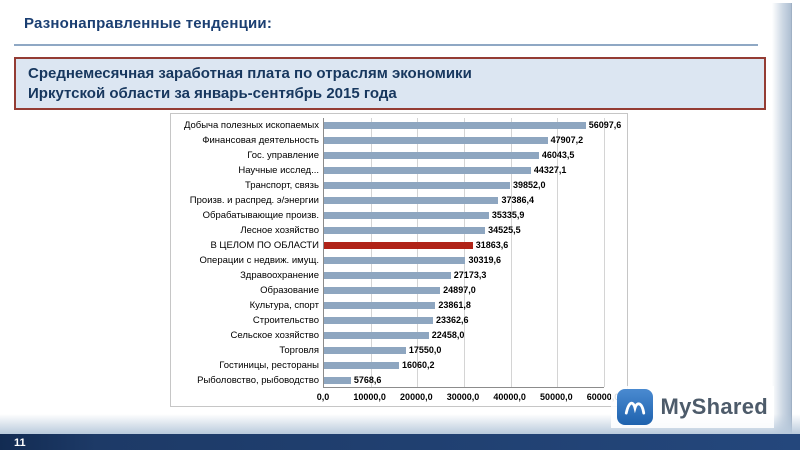 The width and height of the screenshot is (800, 450). What do you see at coordinates (275, 335) in the screenshot?
I see `category-label: Сельское хозяйство` at bounding box center [275, 335].